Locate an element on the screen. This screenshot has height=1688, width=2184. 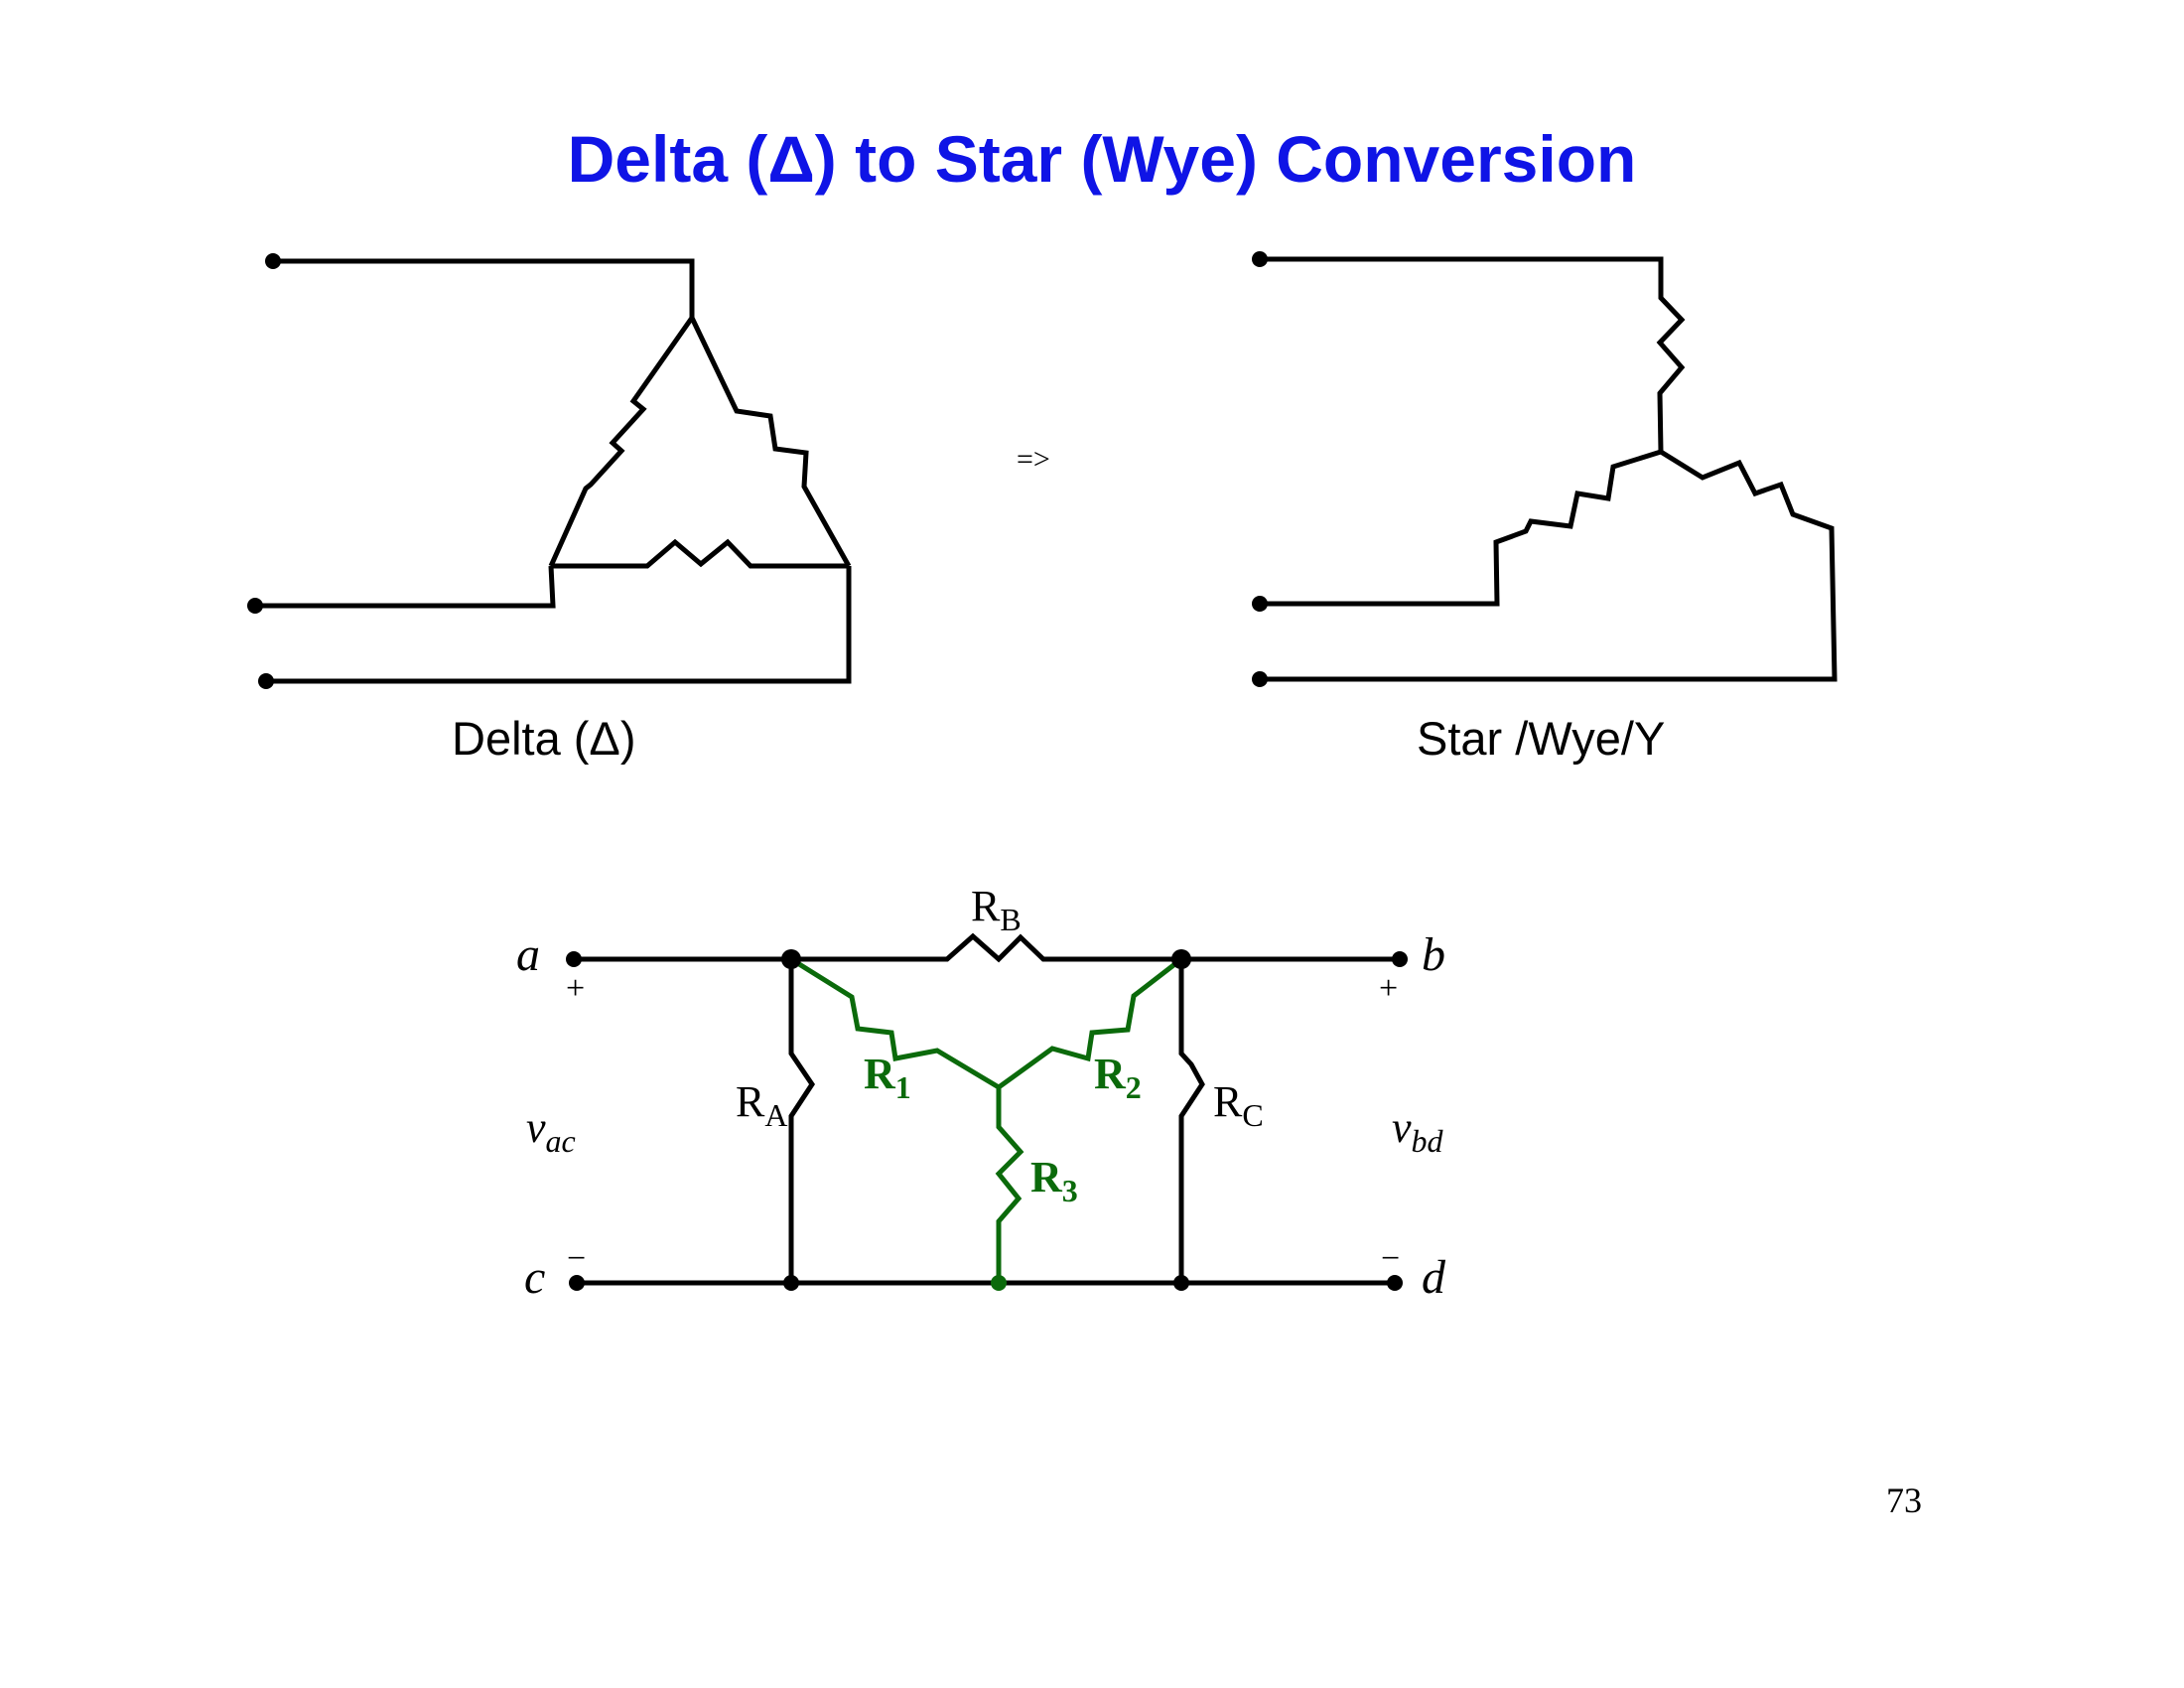
voltage-vbd-label: vbd is located at coordinates (1418, 1131).